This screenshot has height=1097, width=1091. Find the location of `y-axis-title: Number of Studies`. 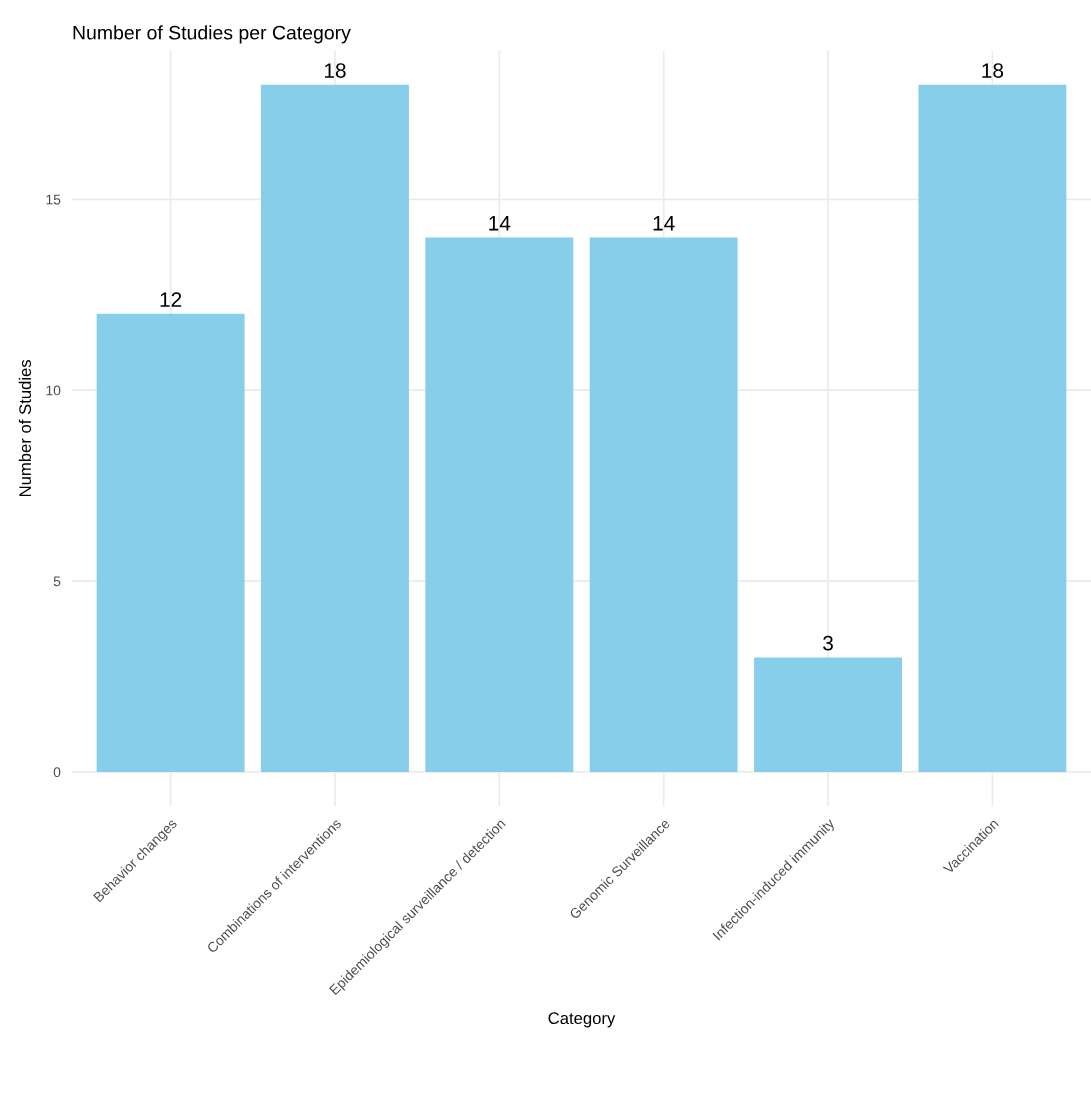

y-axis-title: Number of Studies is located at coordinates (25, 428).